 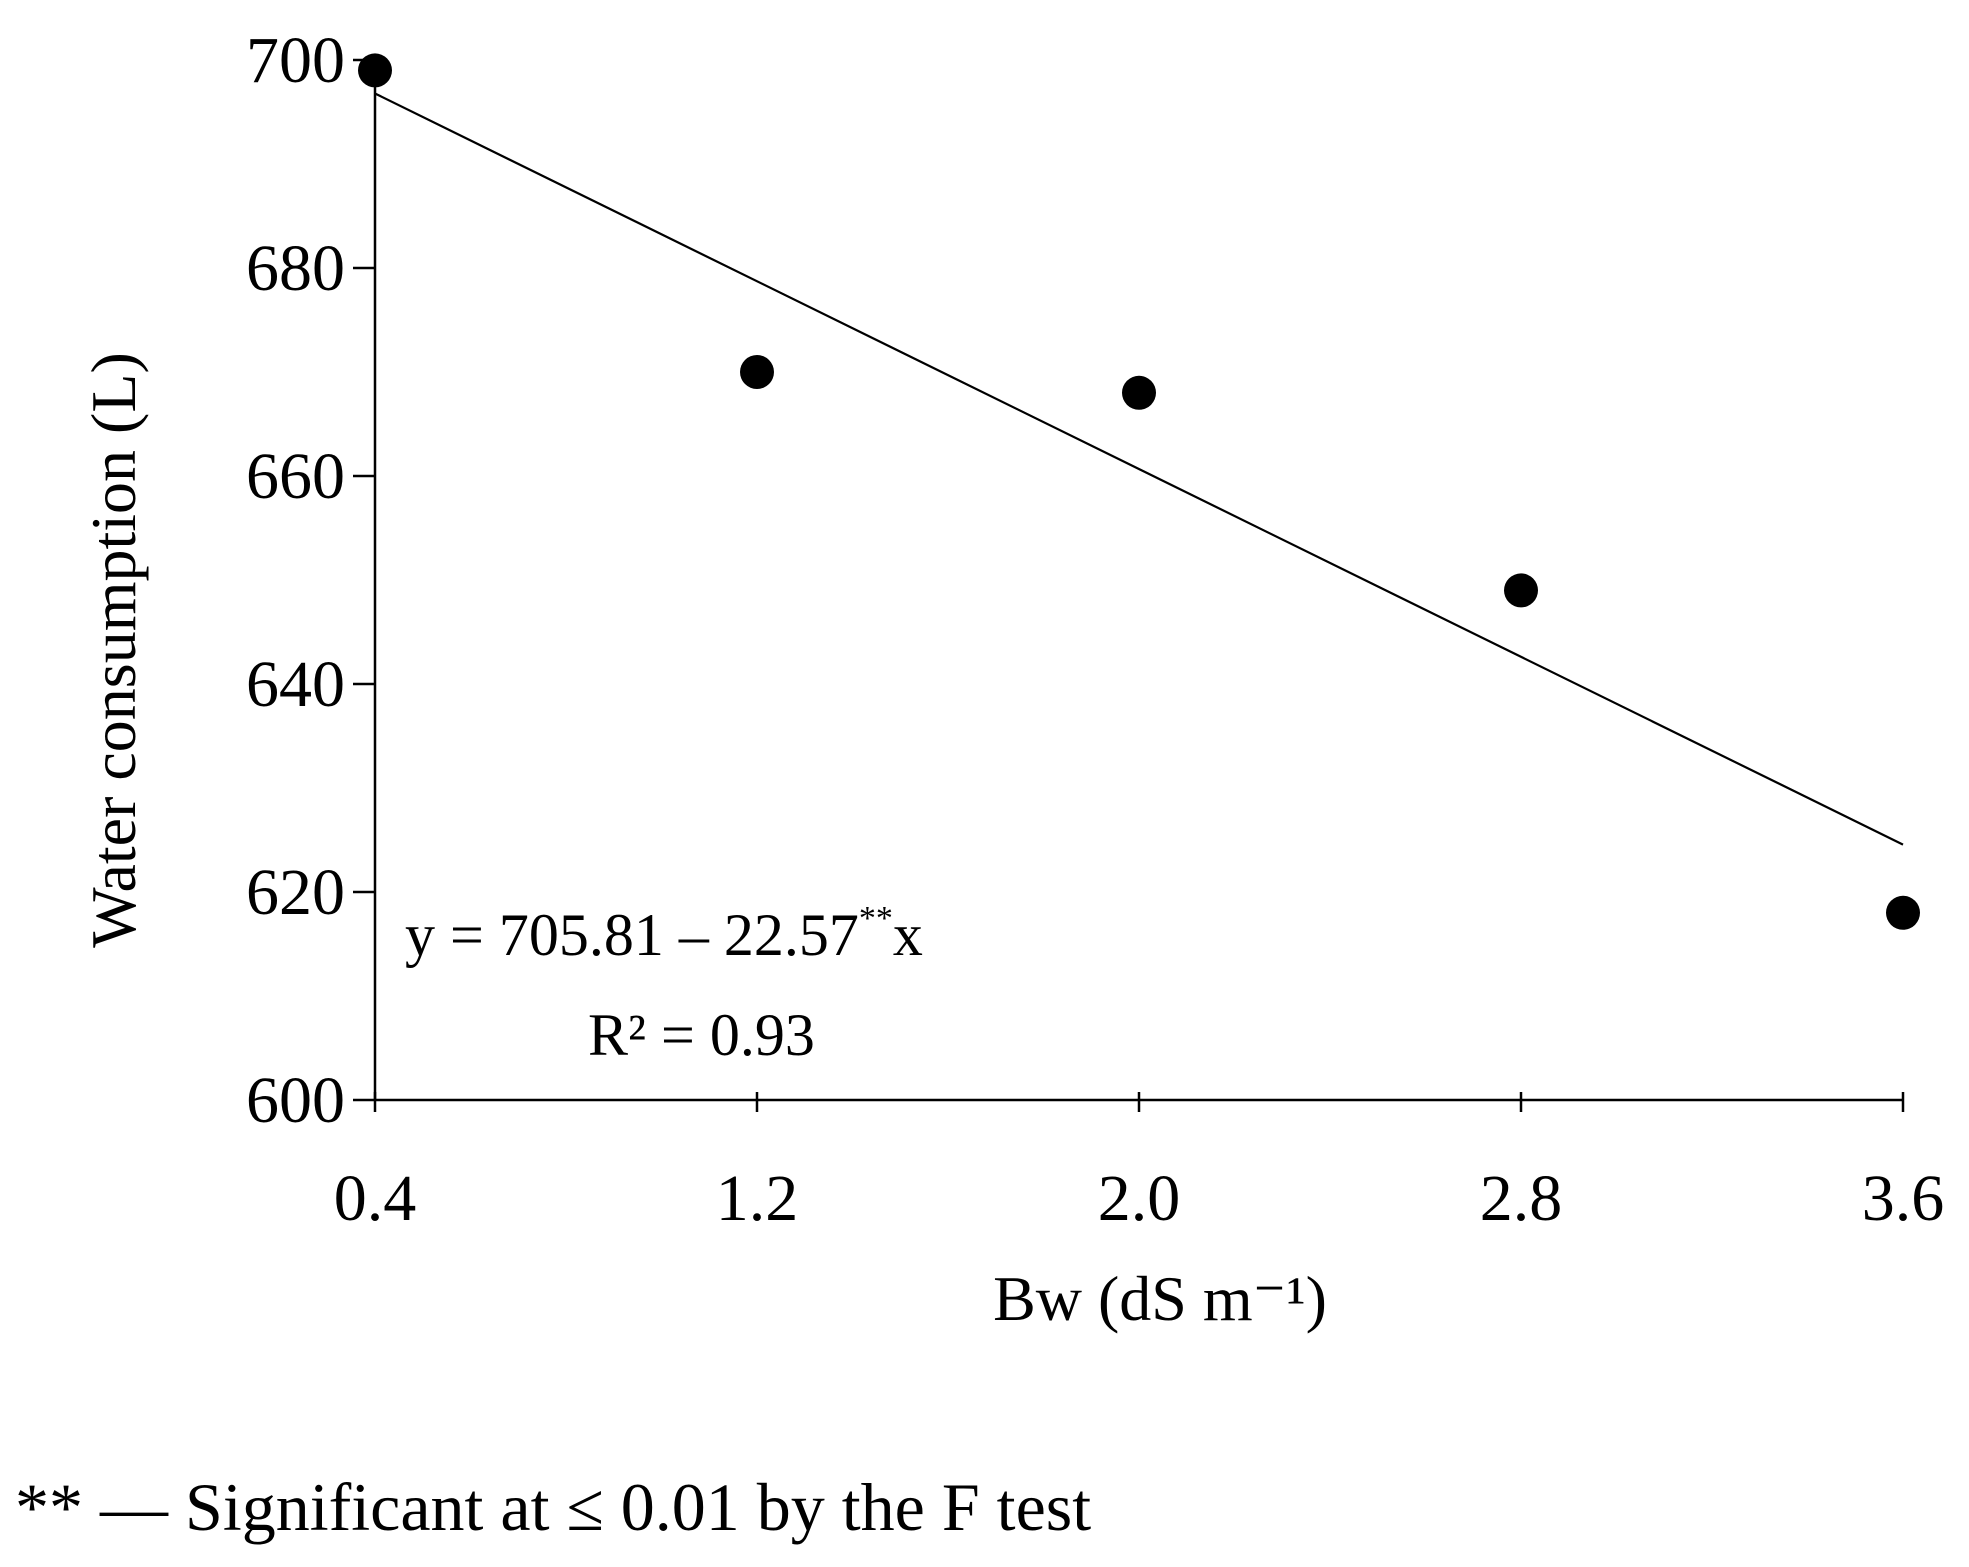 I want to click on y-tick-label: 680, so click(x=295, y=268).